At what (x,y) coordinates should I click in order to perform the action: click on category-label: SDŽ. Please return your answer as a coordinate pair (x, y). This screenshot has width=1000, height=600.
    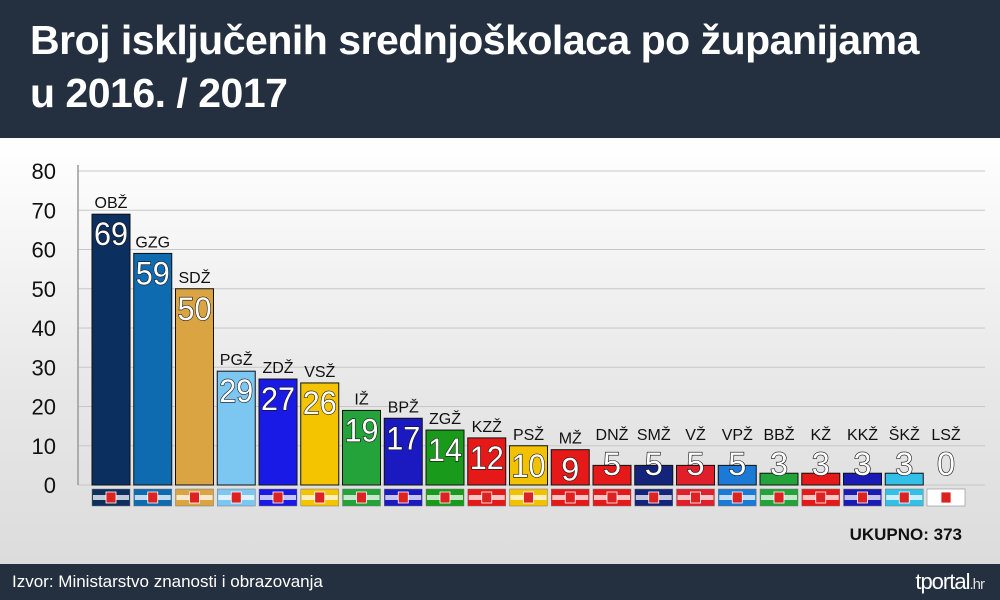
    Looking at the image, I should click on (195, 277).